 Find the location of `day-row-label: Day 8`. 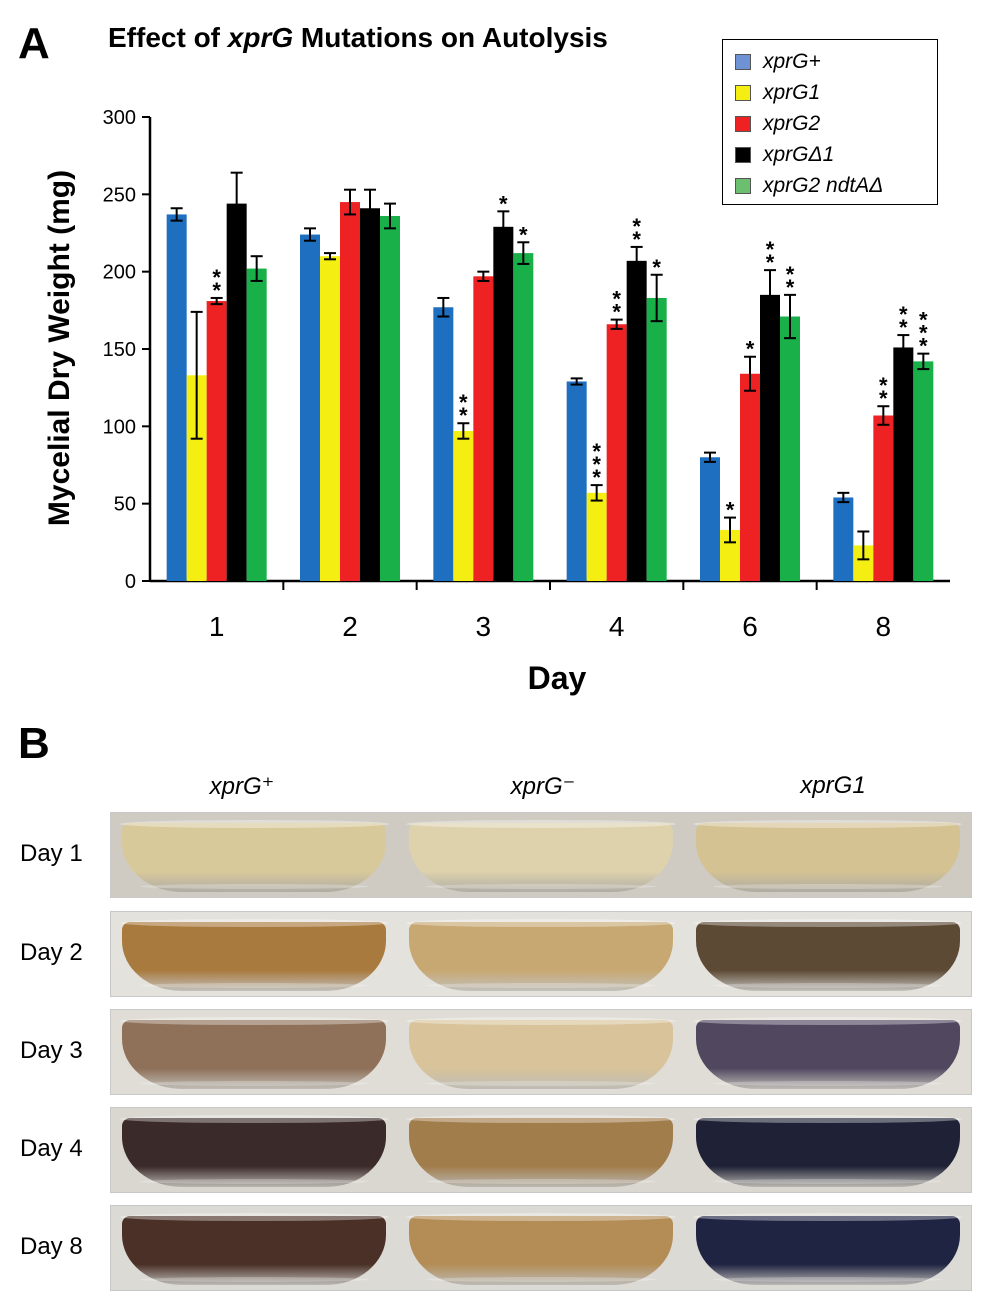

day-row-label: Day 8 is located at coordinates (51, 1246).